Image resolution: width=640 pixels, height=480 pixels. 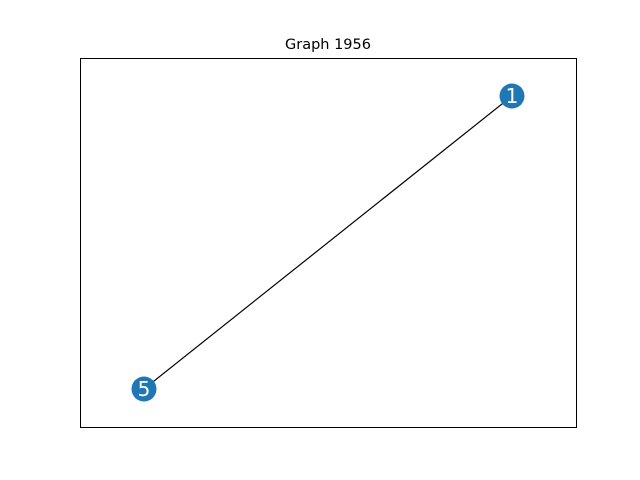 I want to click on node-label: 1, so click(x=512, y=96).